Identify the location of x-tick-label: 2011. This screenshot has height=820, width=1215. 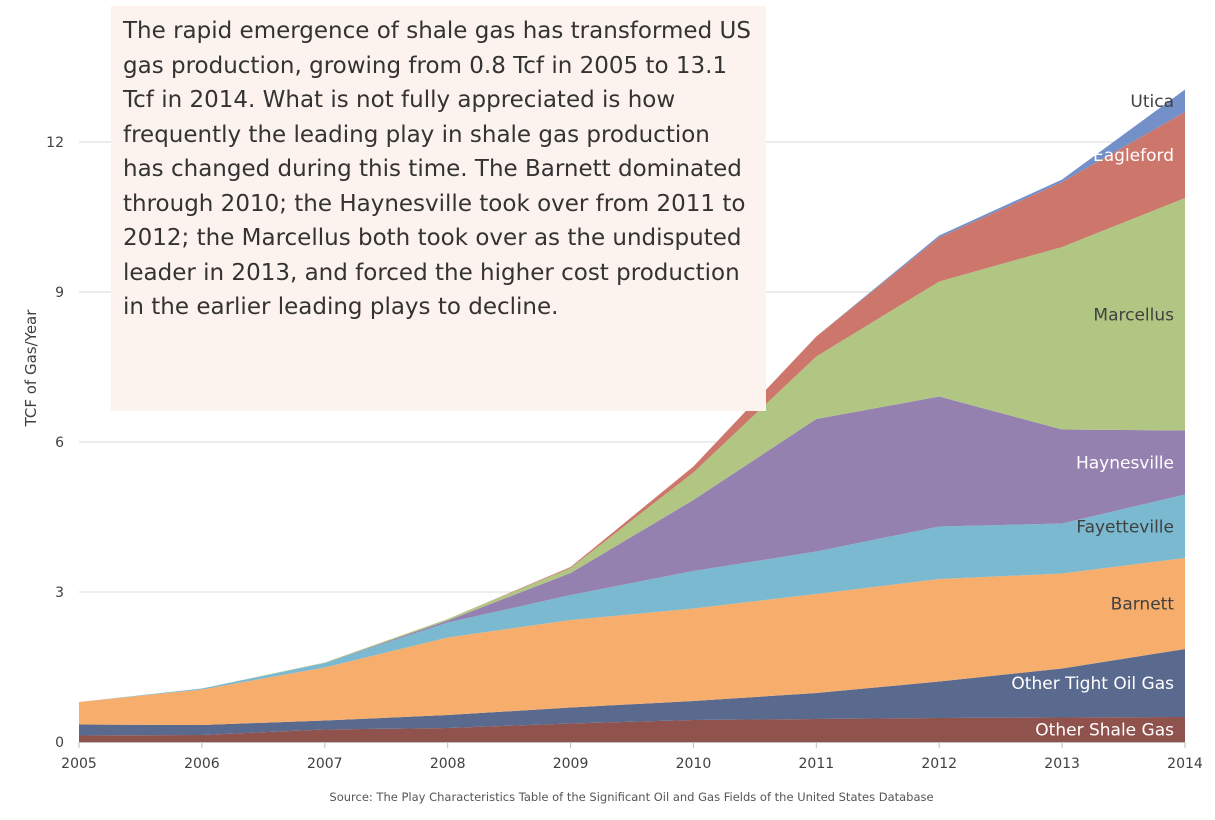
(817, 764).